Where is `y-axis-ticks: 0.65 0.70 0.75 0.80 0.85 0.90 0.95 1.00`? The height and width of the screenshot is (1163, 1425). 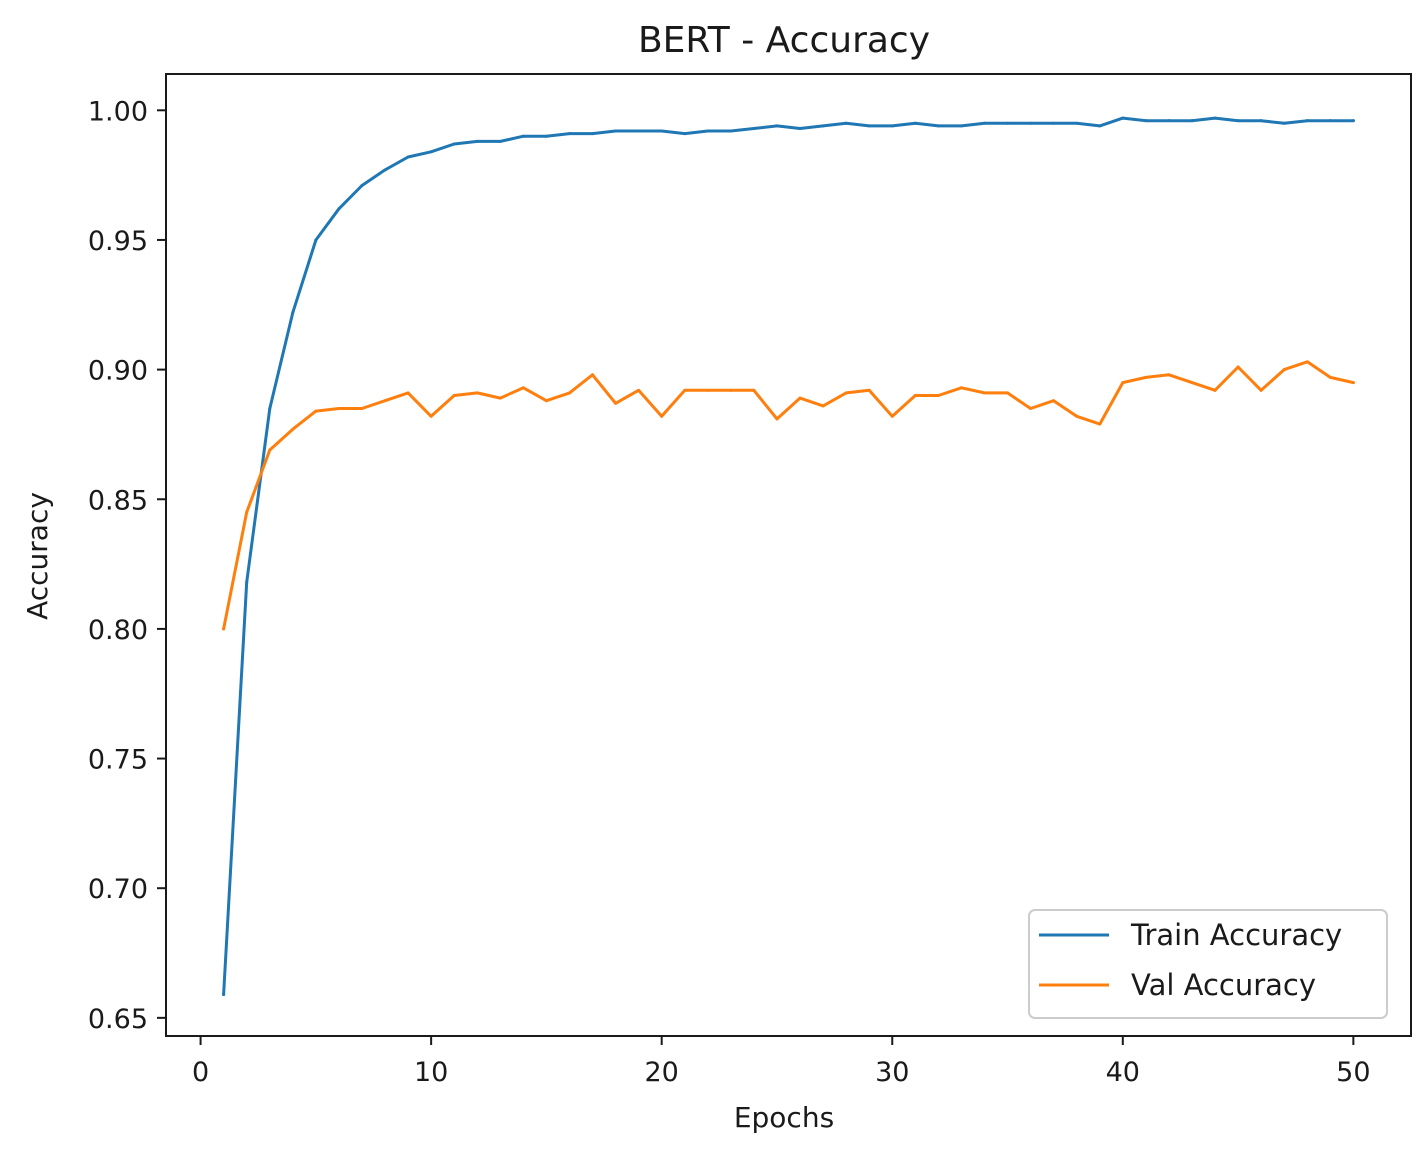
y-axis-ticks: 0.65 0.70 0.75 0.80 0.85 0.90 0.95 1.00 is located at coordinates (127, 565).